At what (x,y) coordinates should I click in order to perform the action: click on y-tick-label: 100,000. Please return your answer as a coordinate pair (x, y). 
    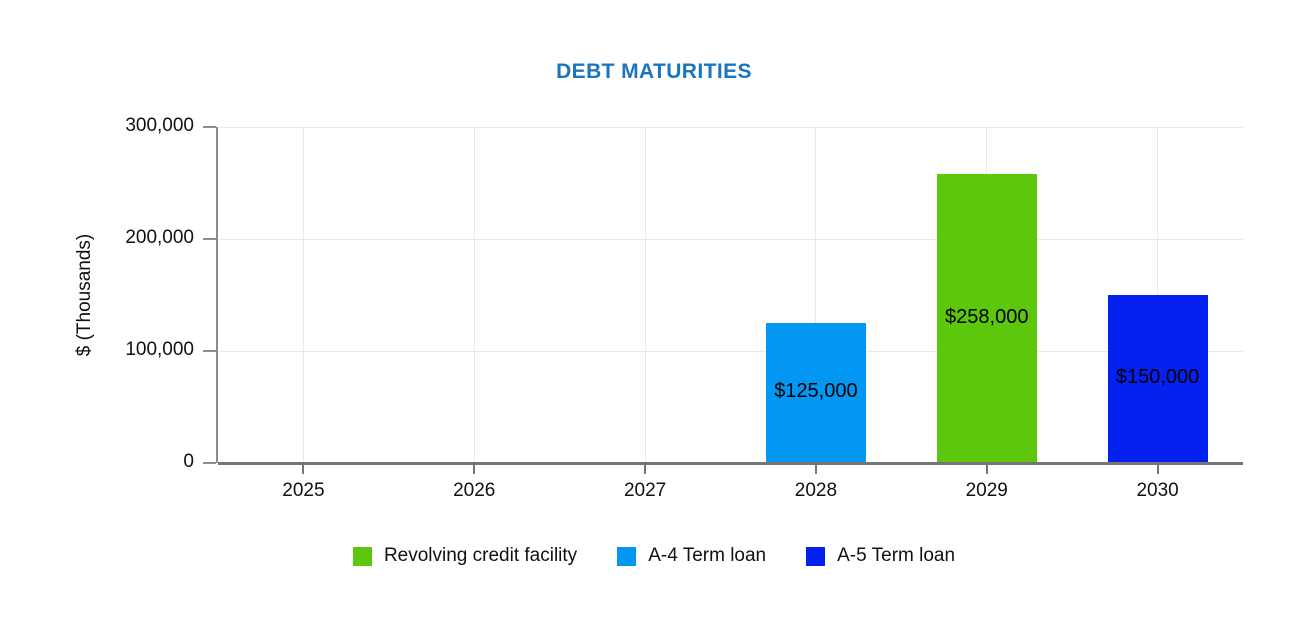
    Looking at the image, I should click on (159, 349).